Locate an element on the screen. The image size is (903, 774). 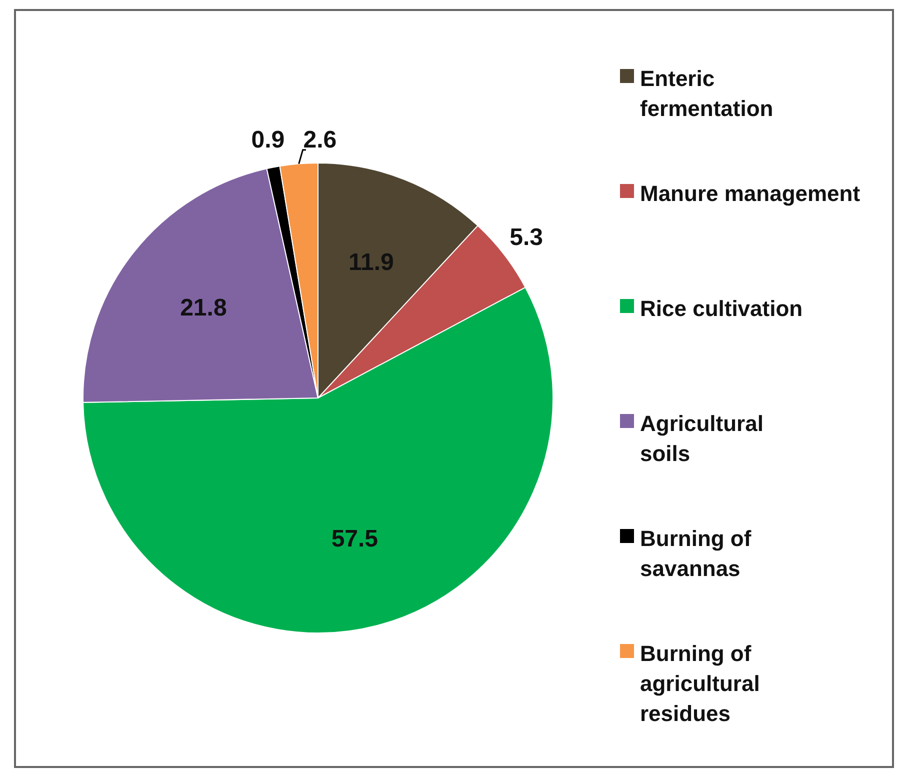
legend-label: Manure management is located at coordinates (750, 193).